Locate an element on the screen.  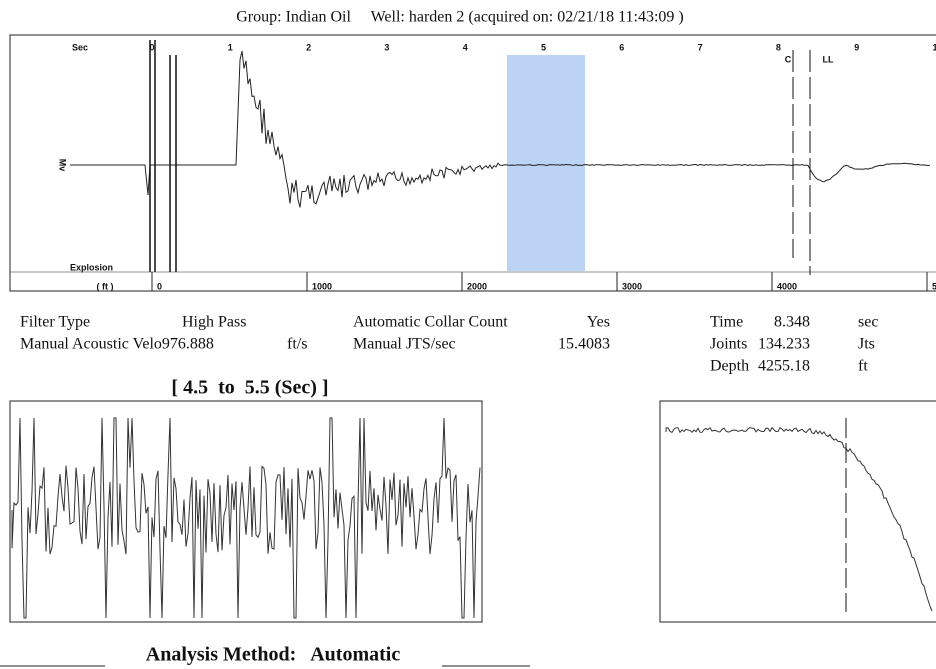
time-tick-label: 9 is located at coordinates (856, 47).